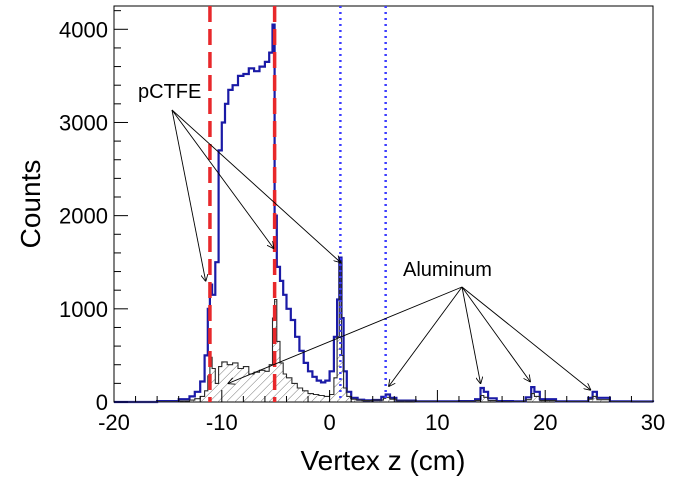 This screenshot has height=478, width=689. I want to click on x-tick-label: -10, so click(222, 422).